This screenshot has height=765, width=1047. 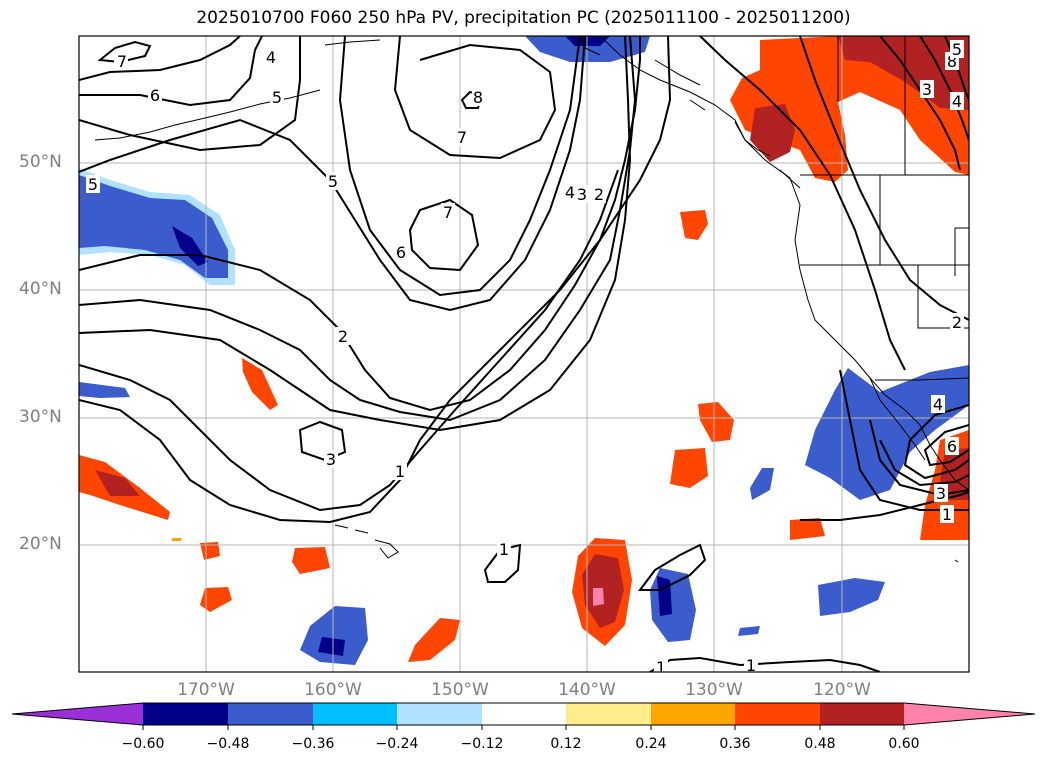 What do you see at coordinates (714, 690) in the screenshot?
I see `lon-label-130w: 130°W` at bounding box center [714, 690].